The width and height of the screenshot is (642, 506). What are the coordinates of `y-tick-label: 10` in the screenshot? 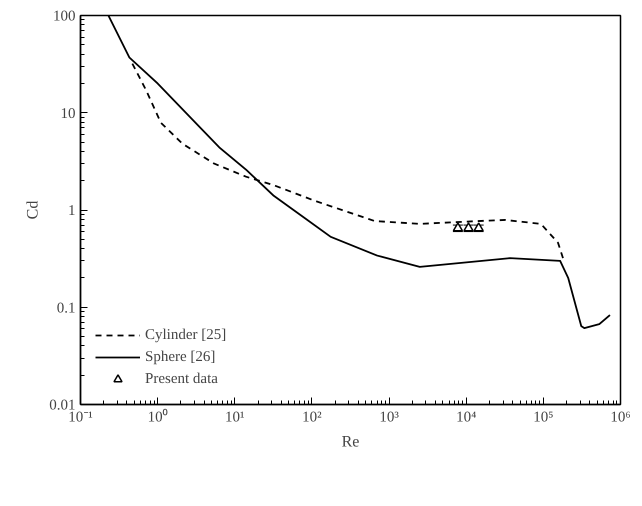 It's located at (68, 114).